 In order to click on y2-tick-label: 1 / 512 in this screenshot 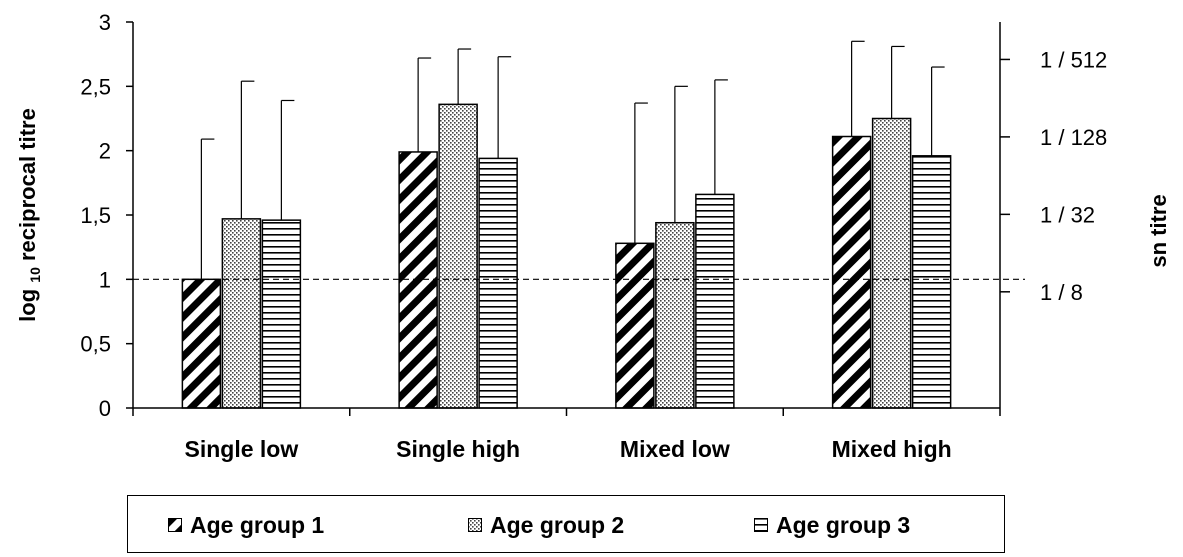, I will do `click(1073, 59)`.